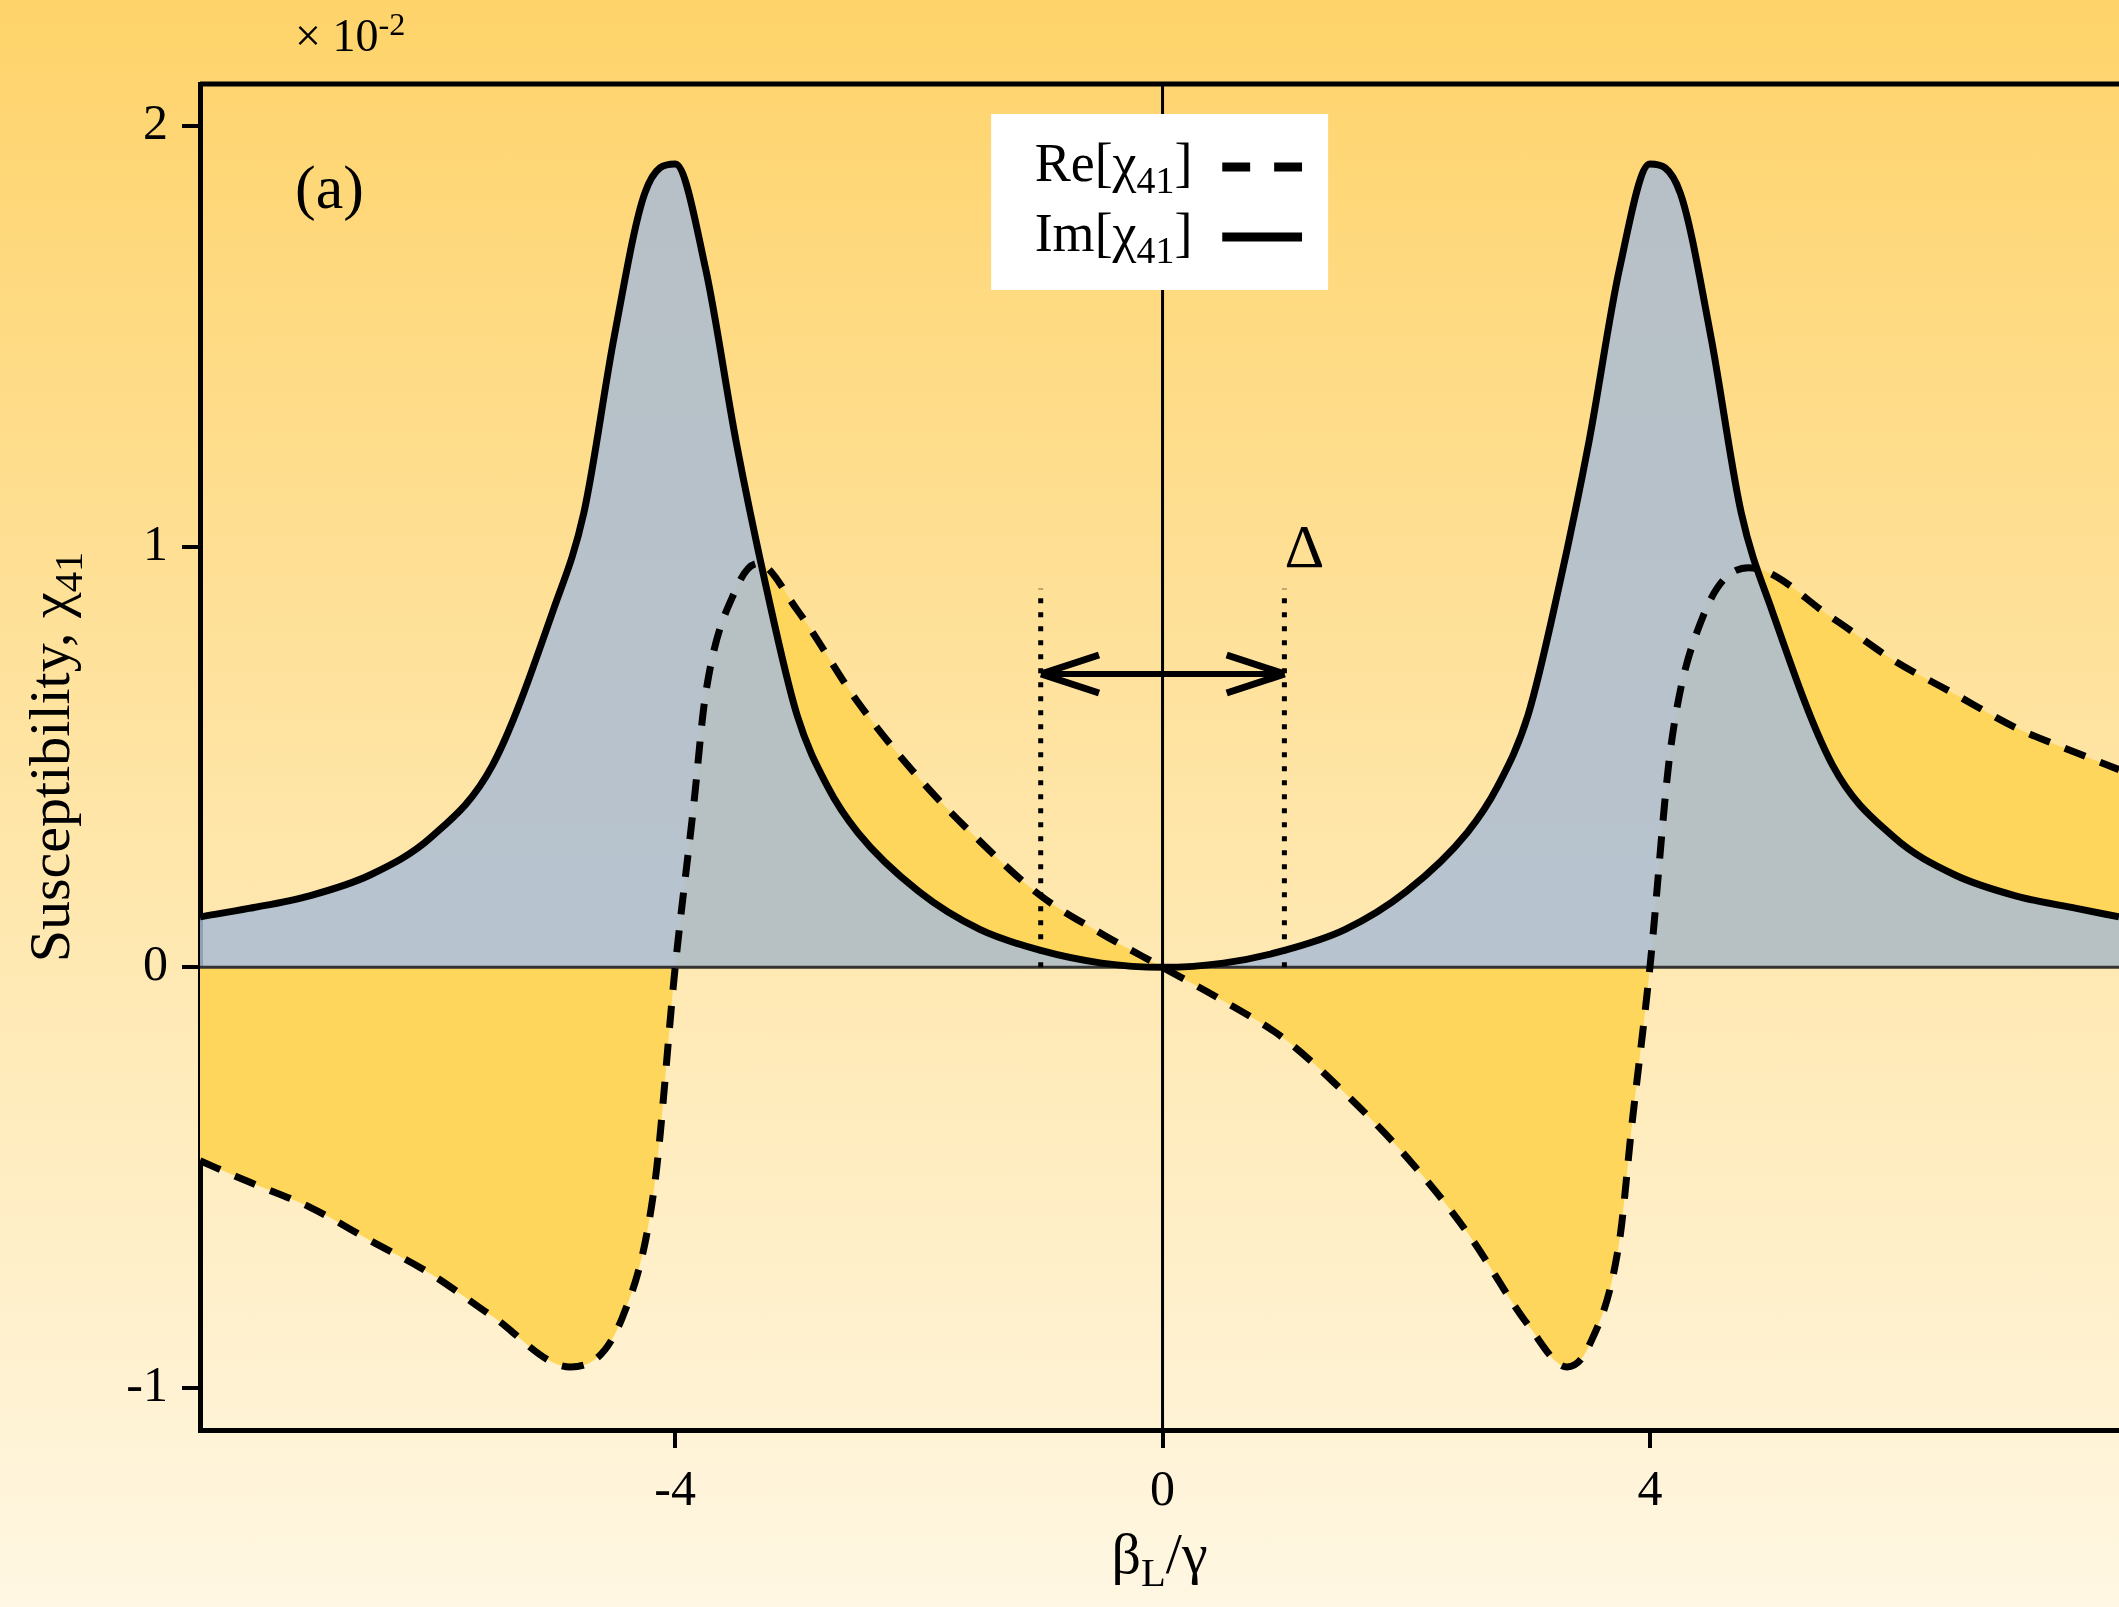  What do you see at coordinates (350, 34) in the screenshot?
I see `text: × 10$^{-2}$` at bounding box center [350, 34].